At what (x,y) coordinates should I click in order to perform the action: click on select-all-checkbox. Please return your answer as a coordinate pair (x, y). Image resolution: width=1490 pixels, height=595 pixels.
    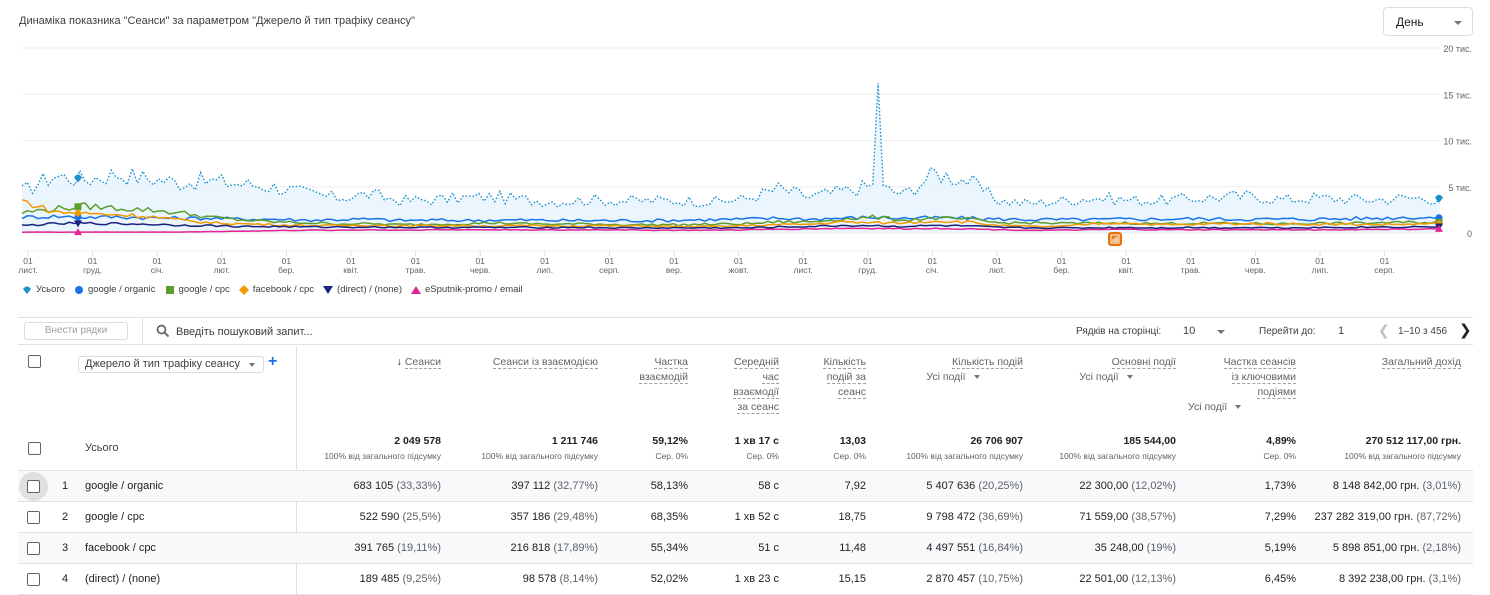
    Looking at the image, I should click on (34, 361).